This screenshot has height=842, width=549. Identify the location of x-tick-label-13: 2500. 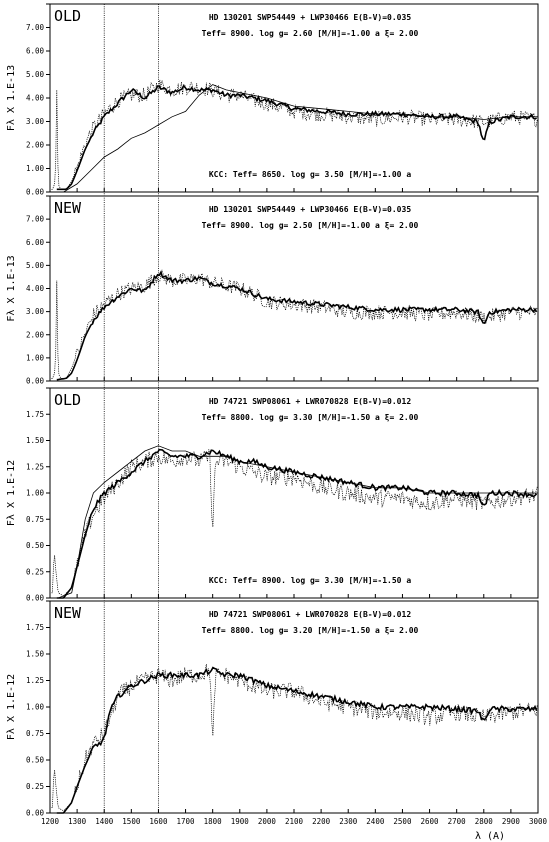
(402, 821).